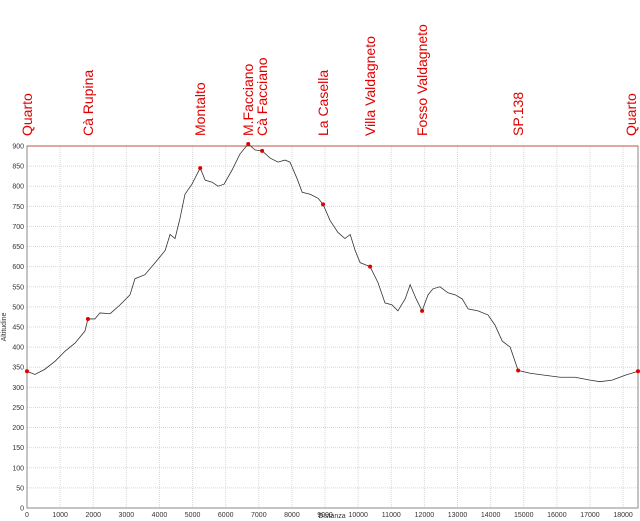 This screenshot has height=521, width=640. I want to click on y-tick-label: 650, so click(18, 247).